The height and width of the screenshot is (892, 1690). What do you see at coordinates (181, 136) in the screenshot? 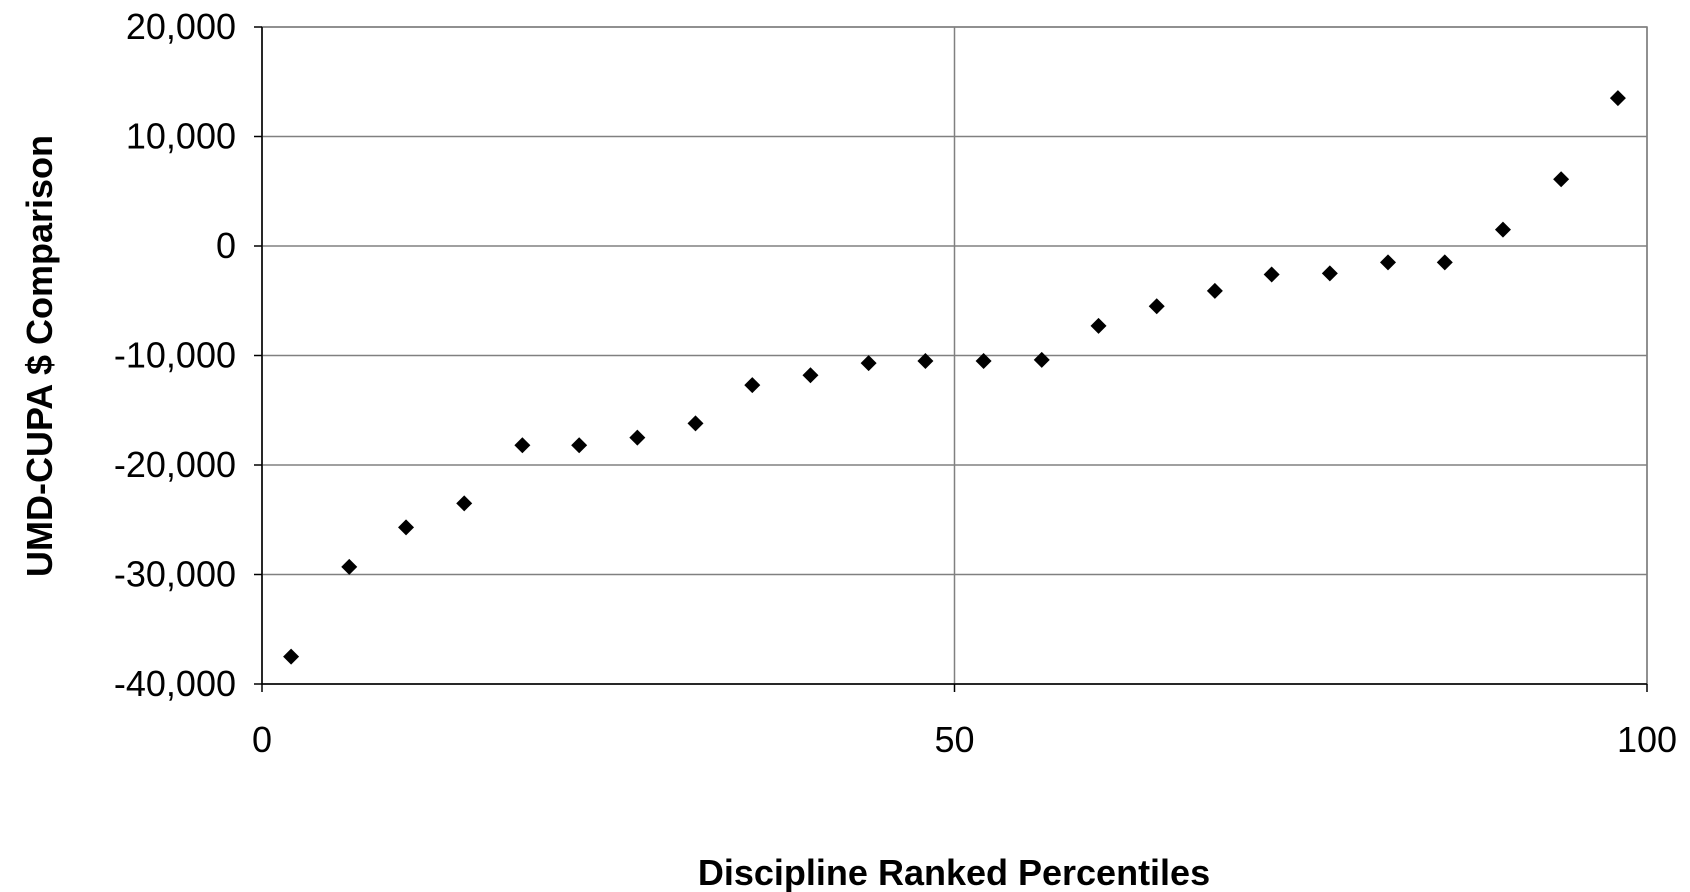
I see `y-tick-label: 10,000` at bounding box center [181, 136].